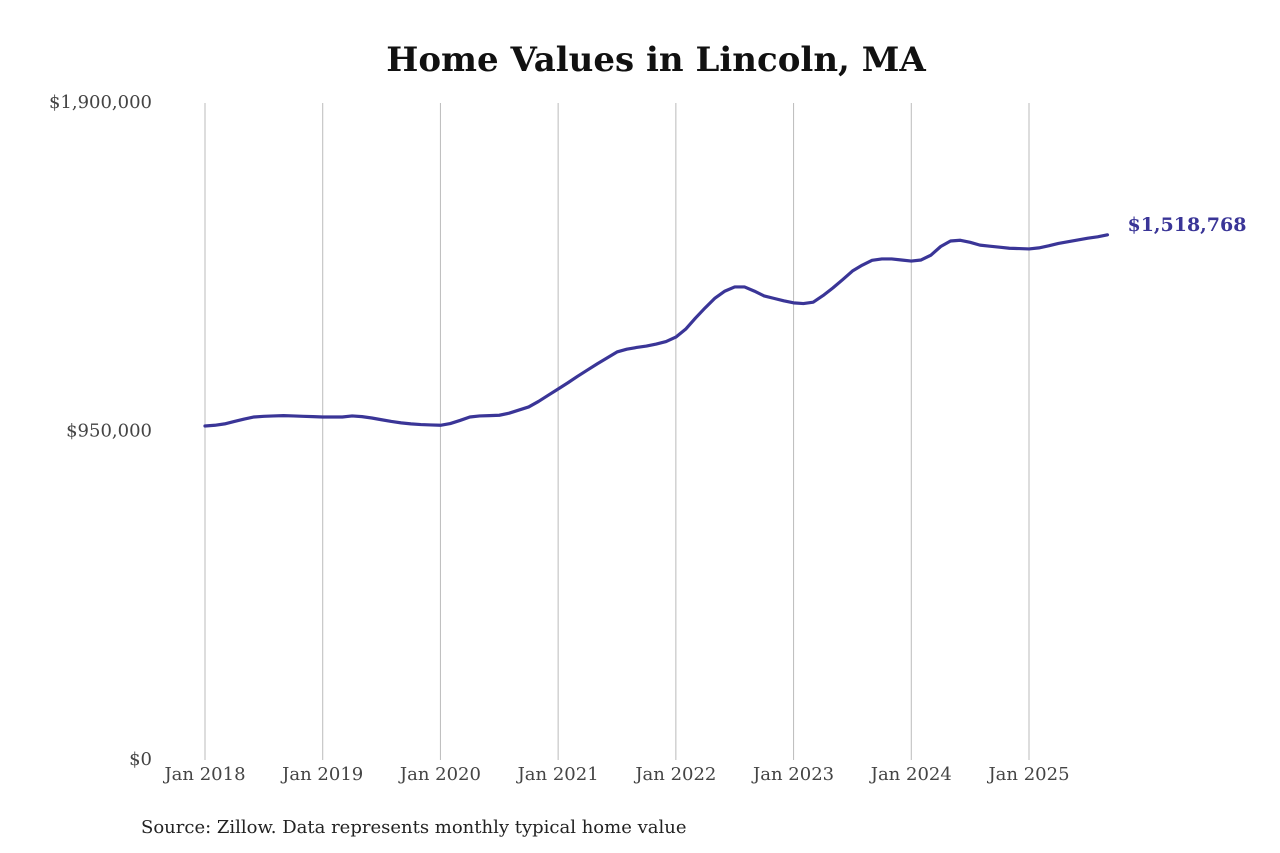 The width and height of the screenshot is (1280, 853). What do you see at coordinates (203, 774) in the screenshot?
I see `x-tick-label: Jan 2018` at bounding box center [203, 774].